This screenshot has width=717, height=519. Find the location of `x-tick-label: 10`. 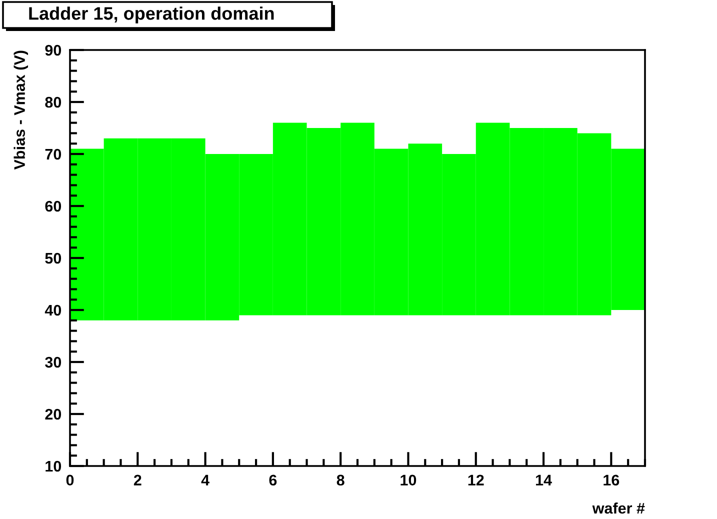

x-tick-label: 10 is located at coordinates (408, 480).